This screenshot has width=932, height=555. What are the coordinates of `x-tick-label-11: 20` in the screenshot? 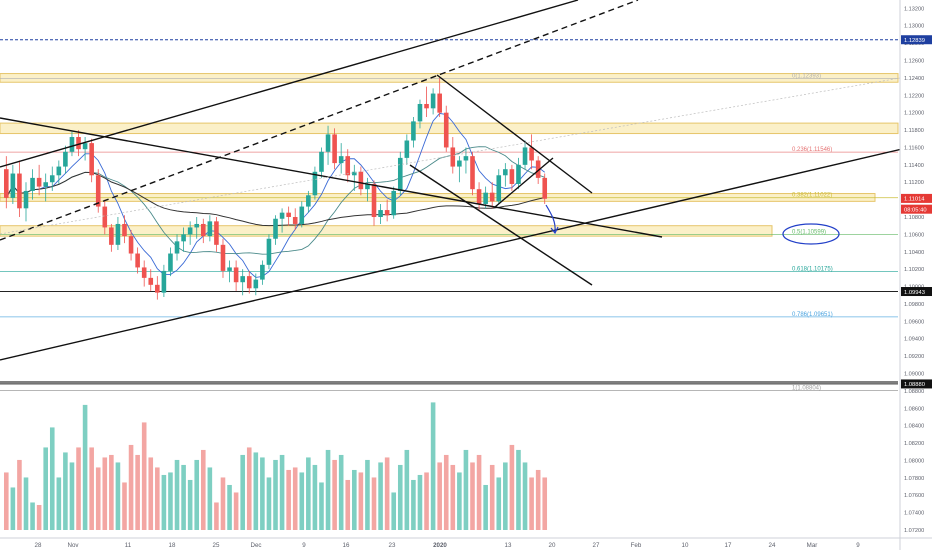 It's located at (552, 545).